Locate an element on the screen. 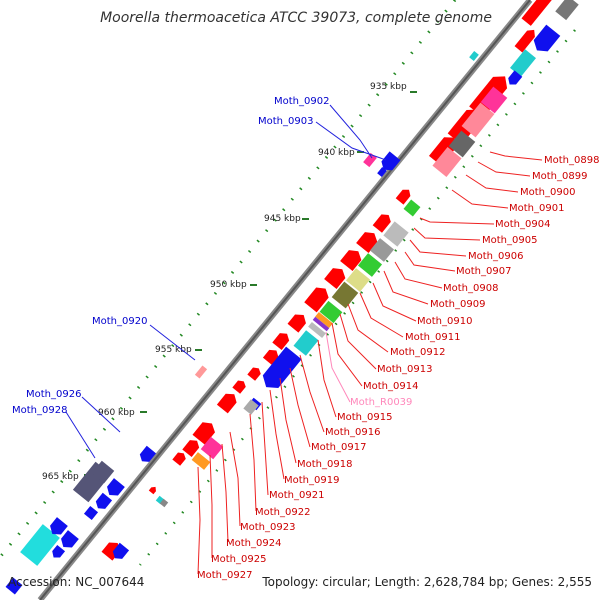 This screenshot has height=600, width=600. gene-label: Moth_0919 is located at coordinates (311, 480).